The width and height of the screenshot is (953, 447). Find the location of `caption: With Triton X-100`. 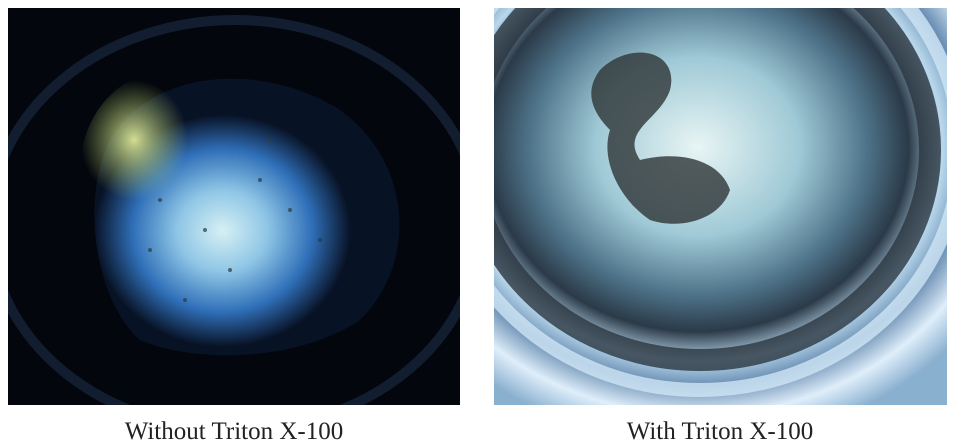

caption: With Triton X-100 is located at coordinates (720, 431).